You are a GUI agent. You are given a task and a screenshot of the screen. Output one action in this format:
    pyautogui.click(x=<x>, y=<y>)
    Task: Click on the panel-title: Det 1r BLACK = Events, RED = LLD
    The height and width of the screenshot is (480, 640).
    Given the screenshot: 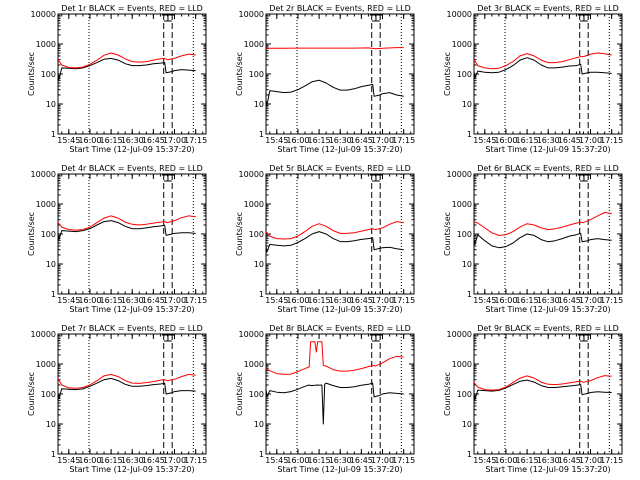 What is the action you would take?
    pyautogui.click(x=132, y=8)
    